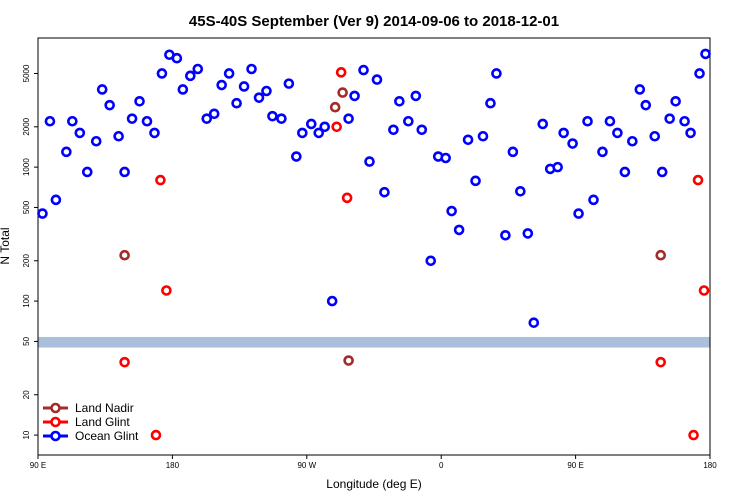 The height and width of the screenshot is (500, 750). Describe the element at coordinates (306, 465) in the screenshot. I see `x-tick-label: 90 W` at that location.